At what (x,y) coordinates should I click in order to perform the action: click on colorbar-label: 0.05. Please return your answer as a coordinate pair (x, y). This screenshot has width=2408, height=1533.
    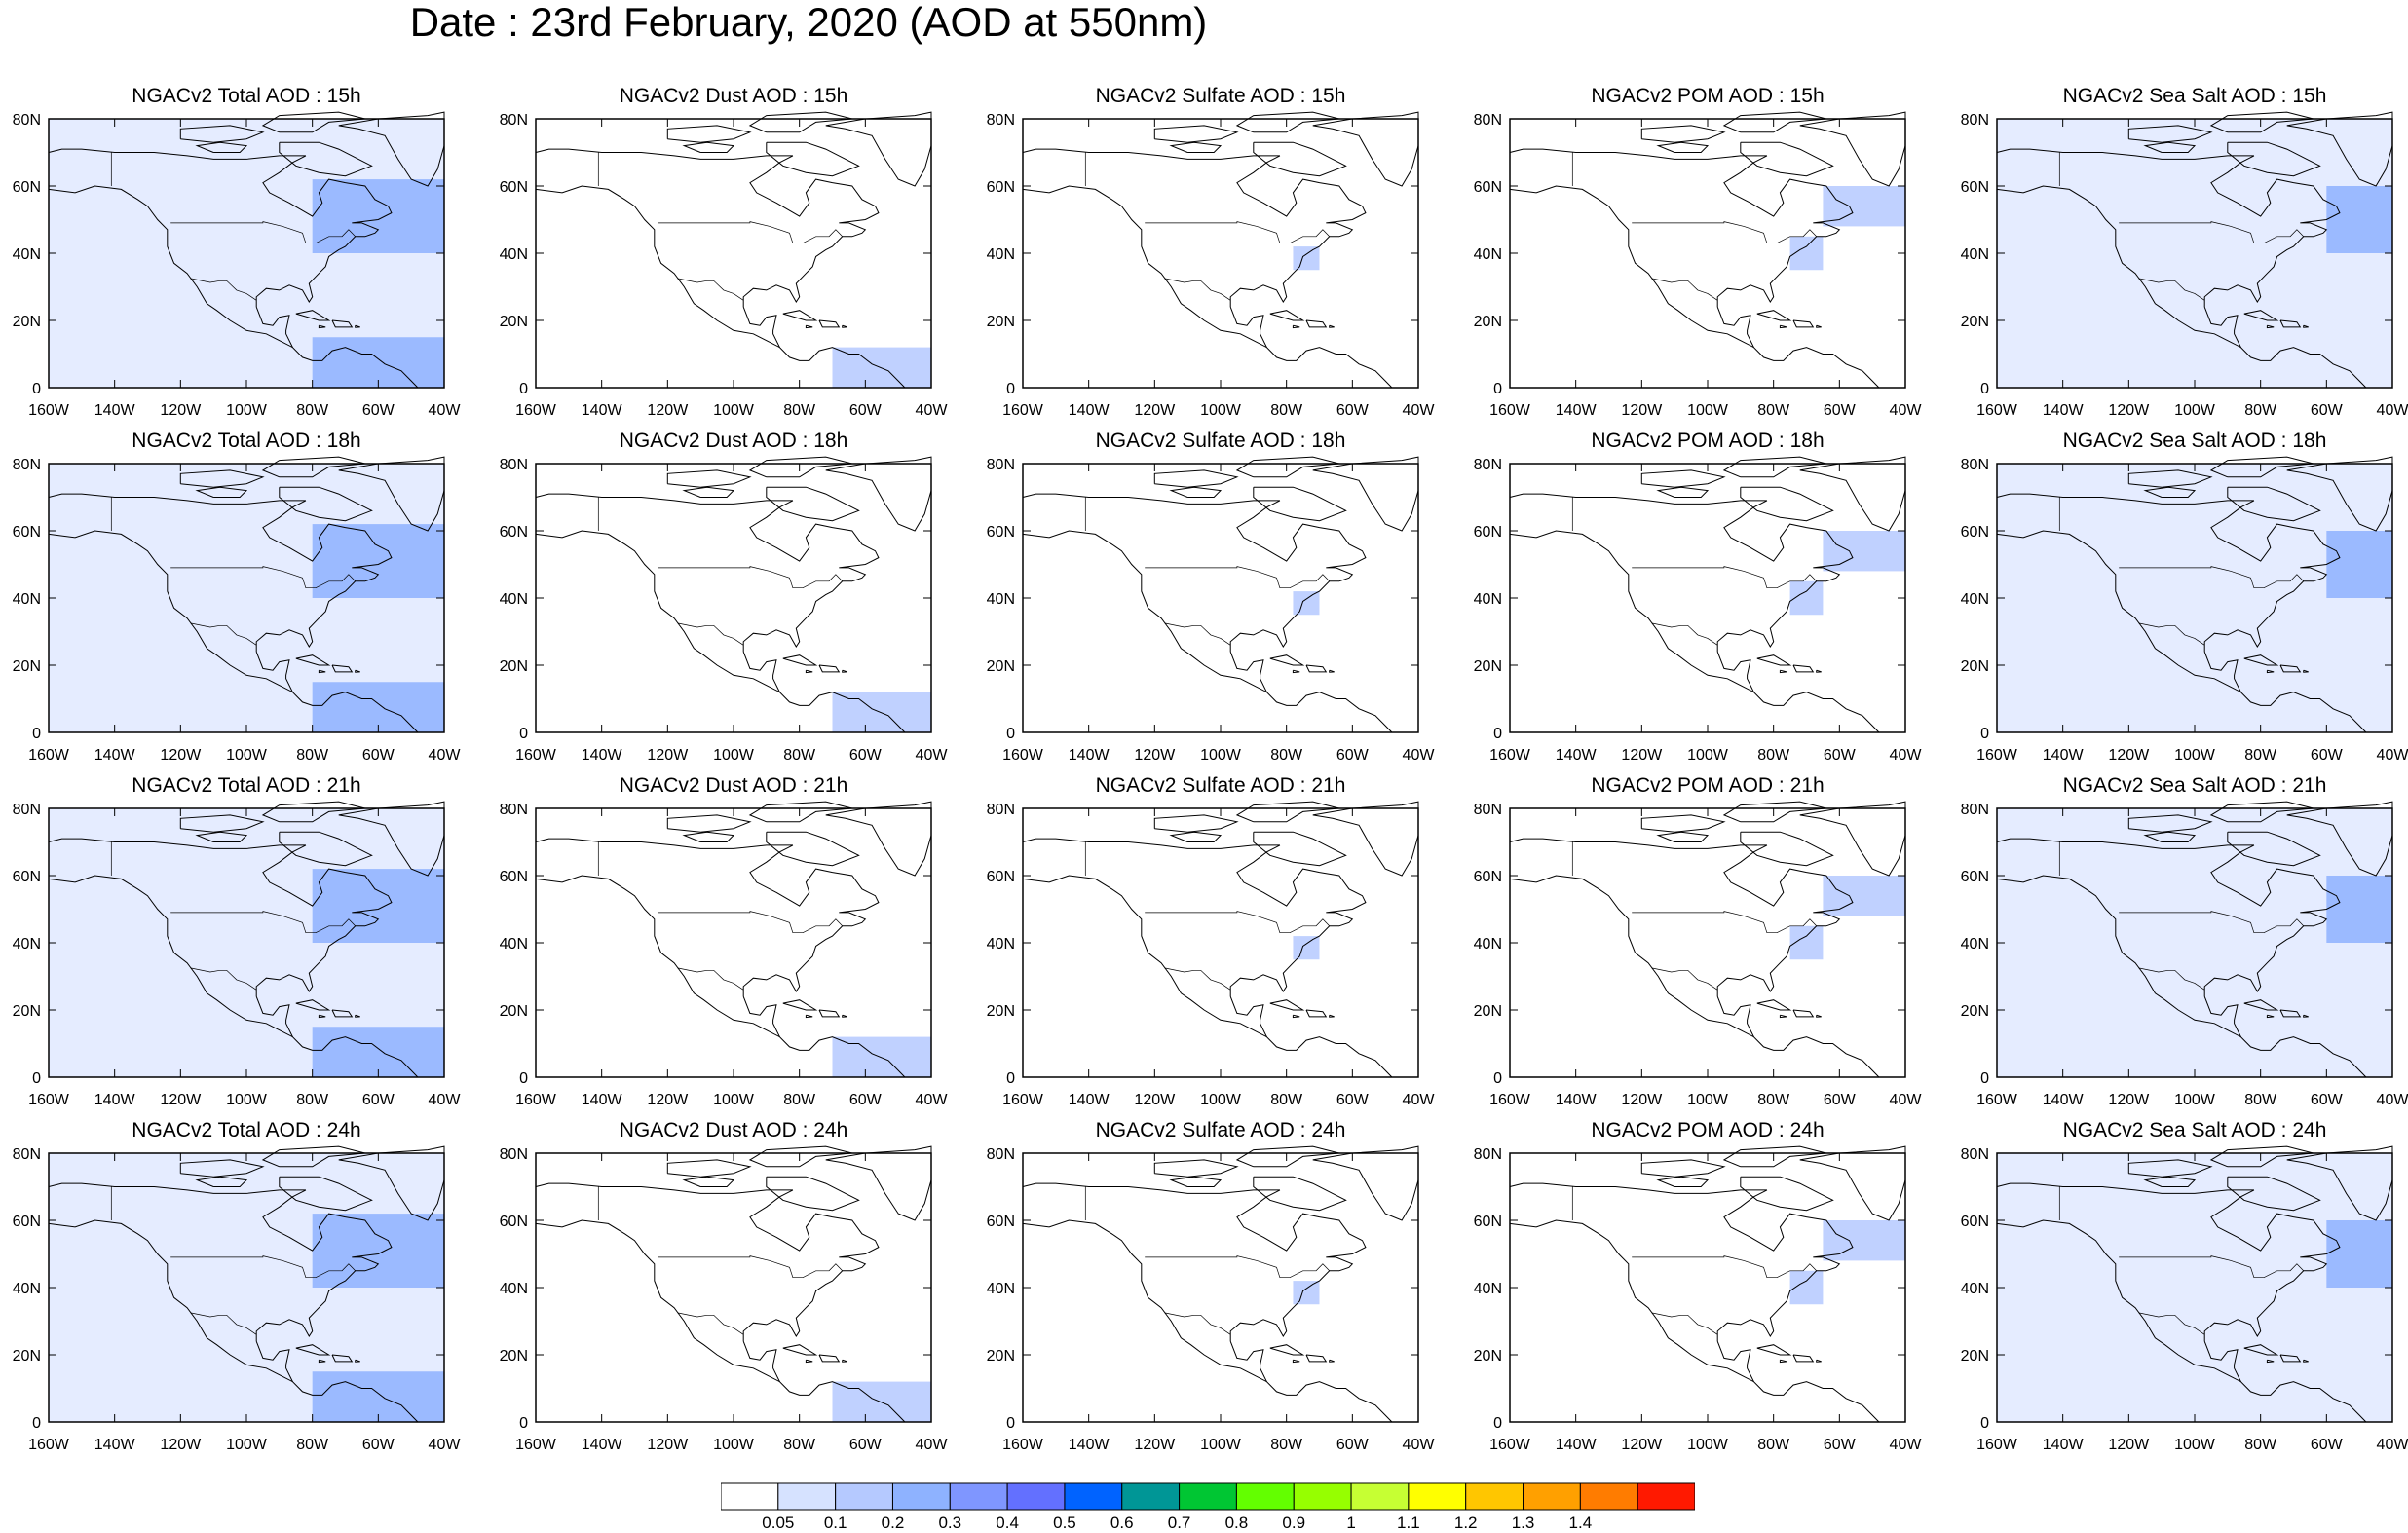
    Looking at the image, I should click on (778, 1523).